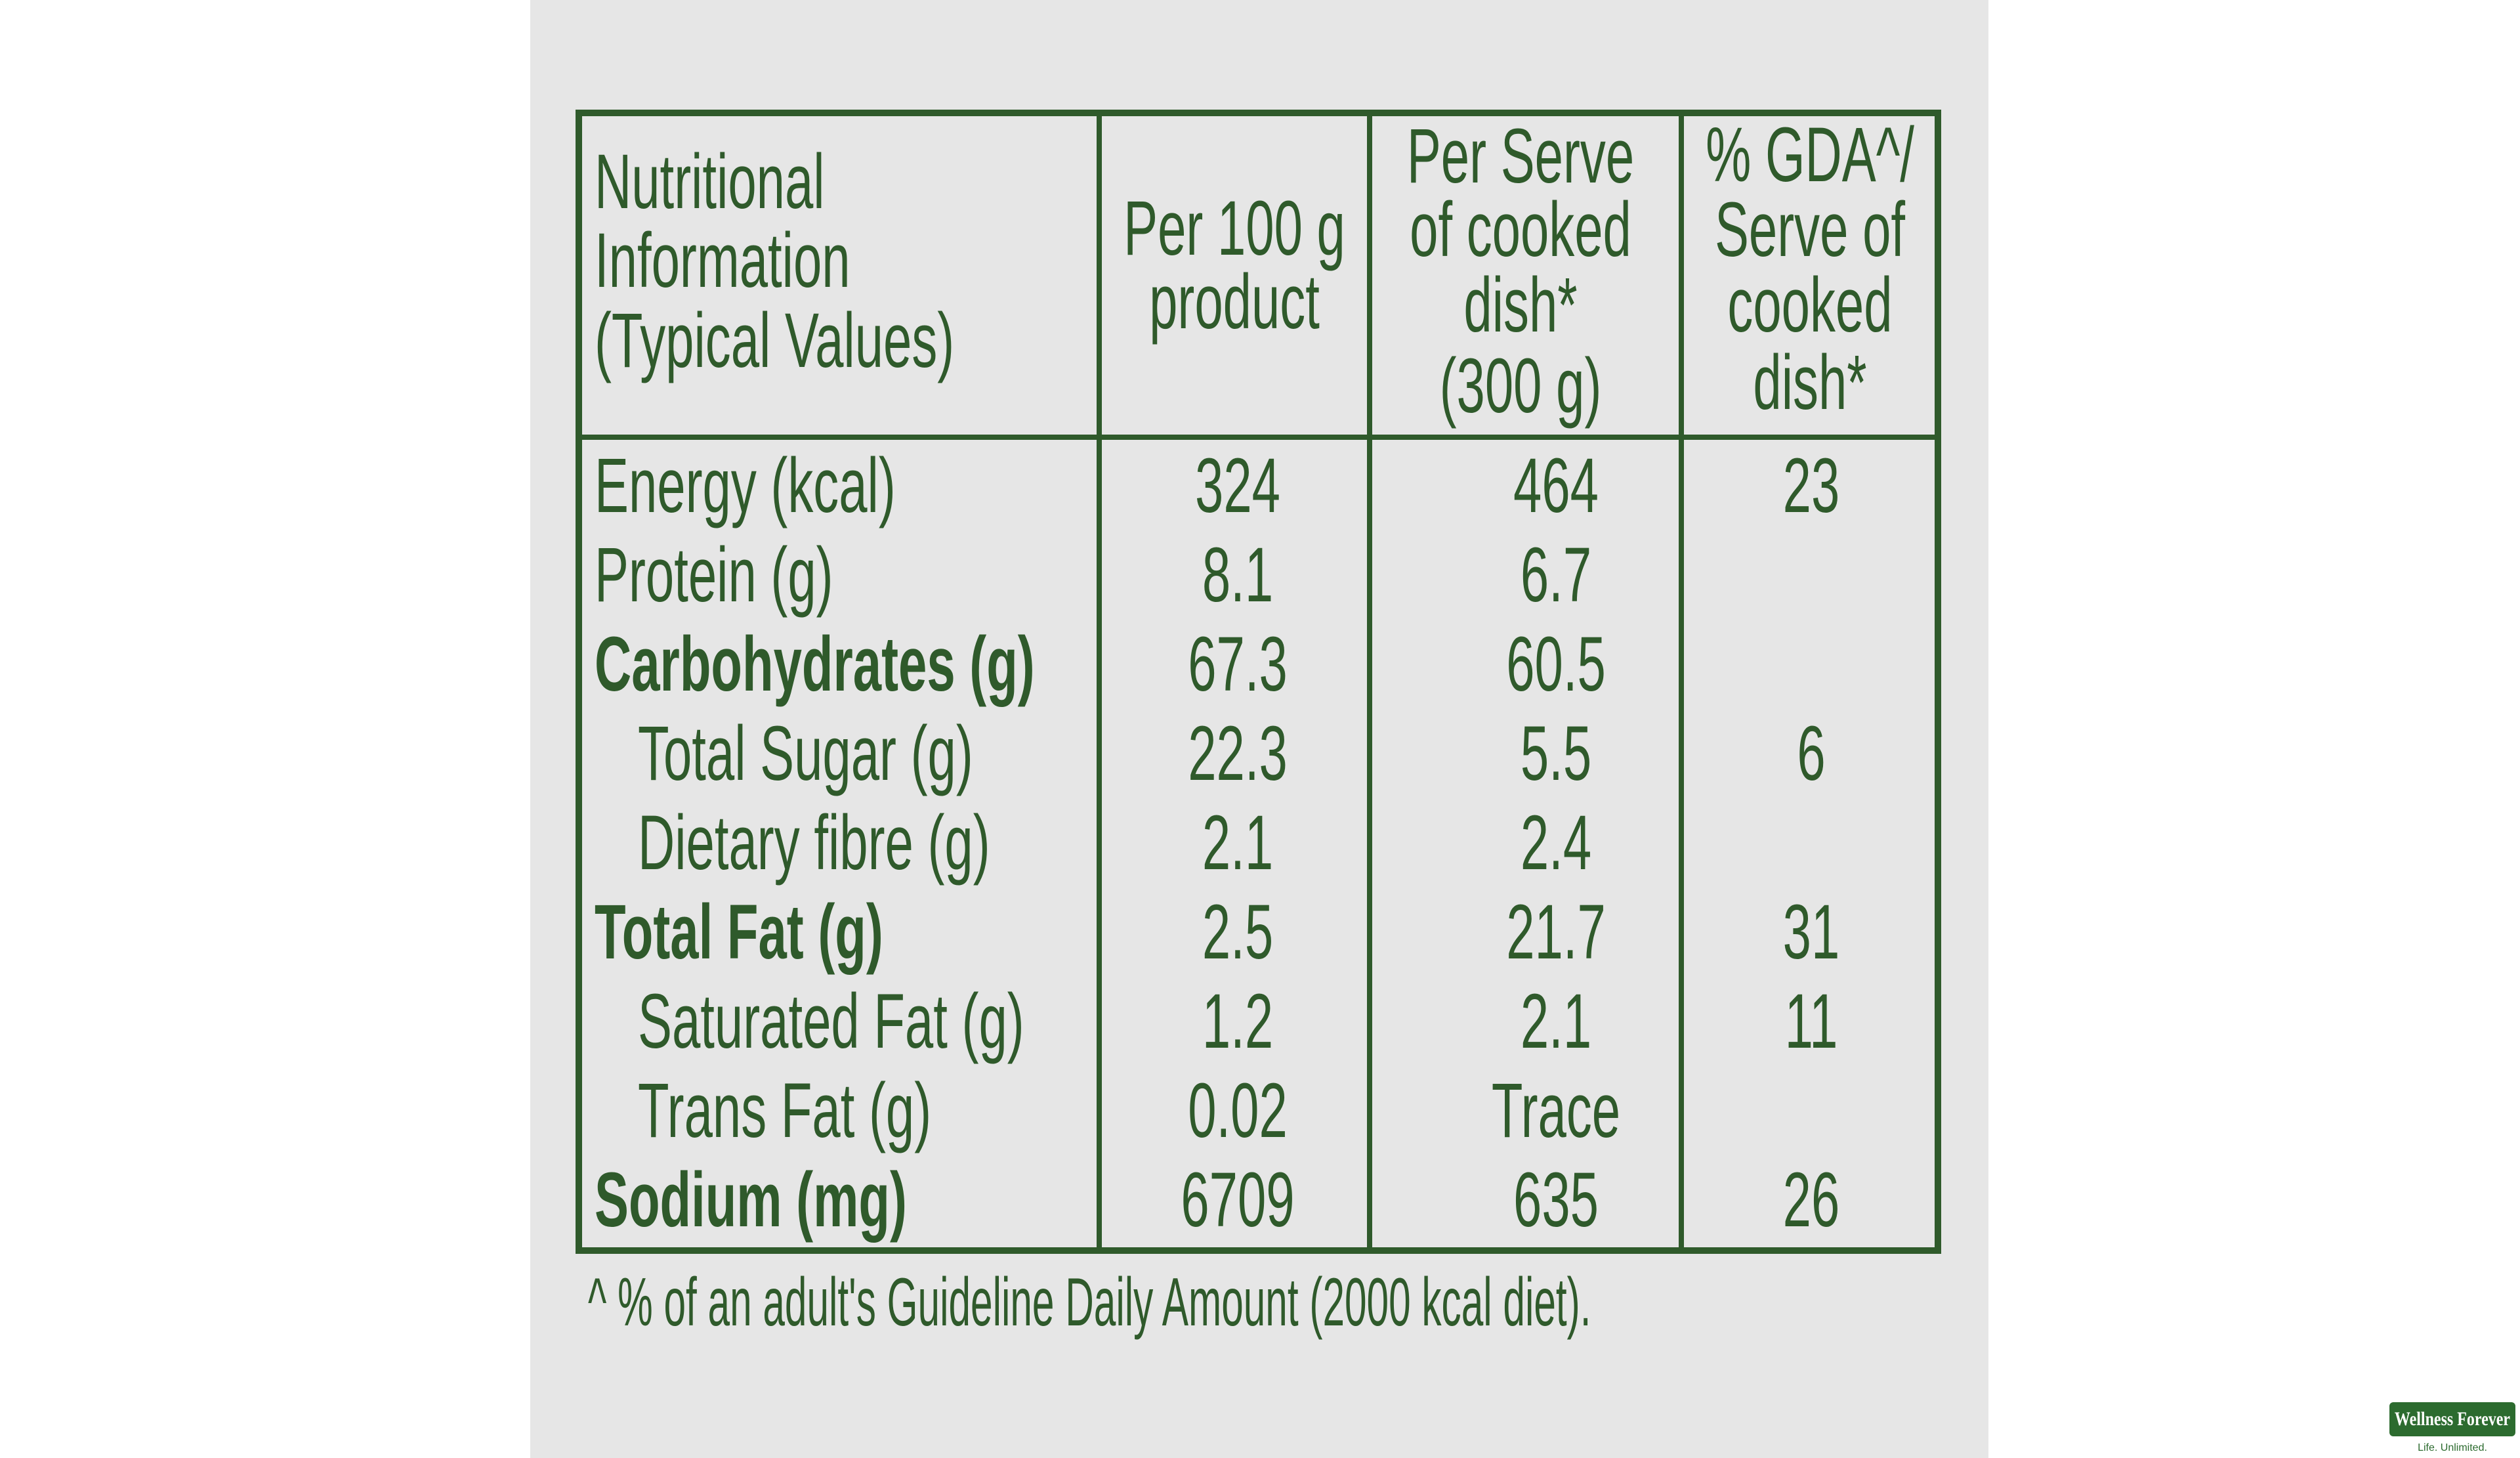 The image size is (2520, 1458). I want to click on row-label: Sodium (mg), so click(751, 1200).